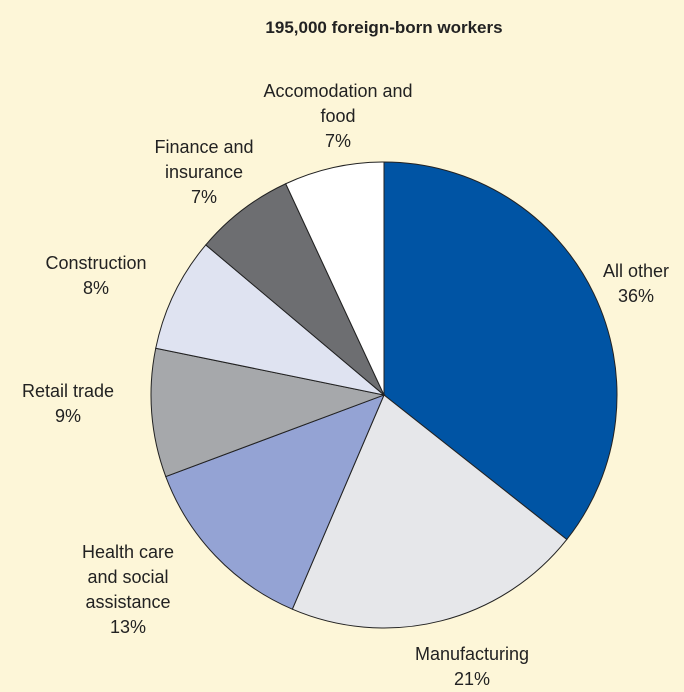 The image size is (684, 692). I want to click on value-label: 8%, so click(95, 288).